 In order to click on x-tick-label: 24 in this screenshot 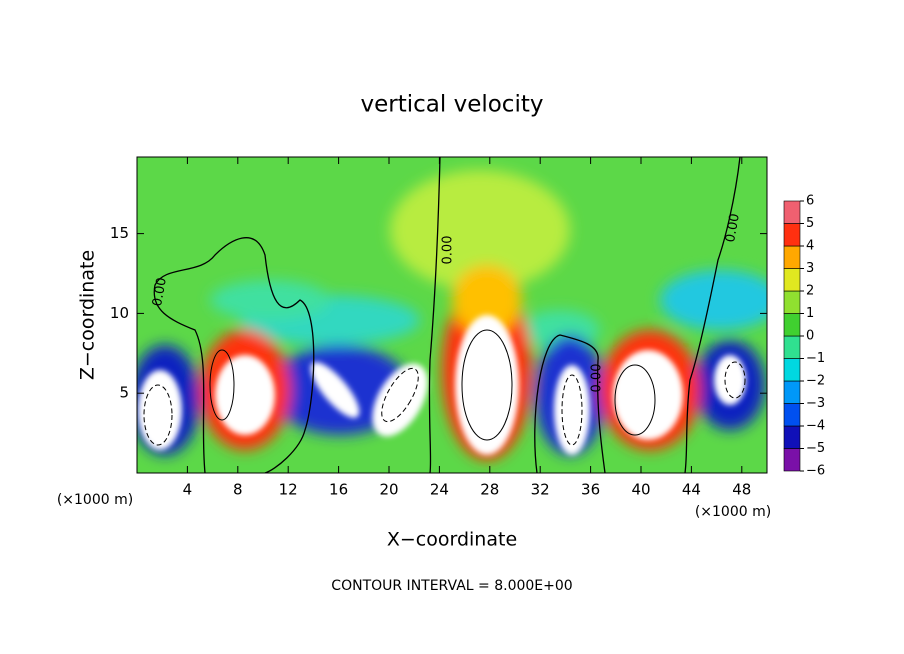, I will do `click(439, 490)`.